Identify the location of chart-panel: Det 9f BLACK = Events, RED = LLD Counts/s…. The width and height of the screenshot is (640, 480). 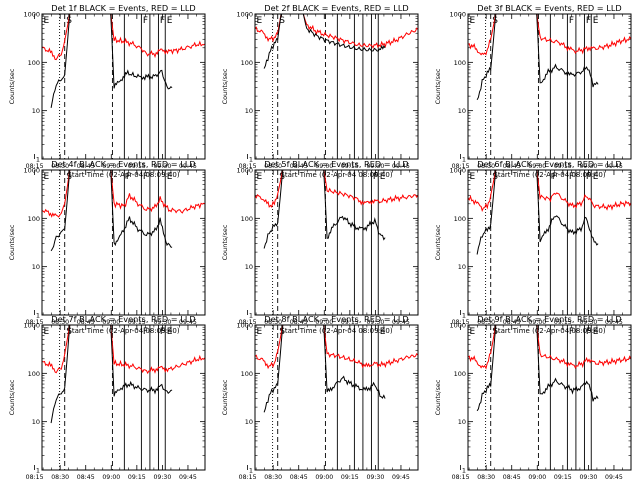
(533, 397).